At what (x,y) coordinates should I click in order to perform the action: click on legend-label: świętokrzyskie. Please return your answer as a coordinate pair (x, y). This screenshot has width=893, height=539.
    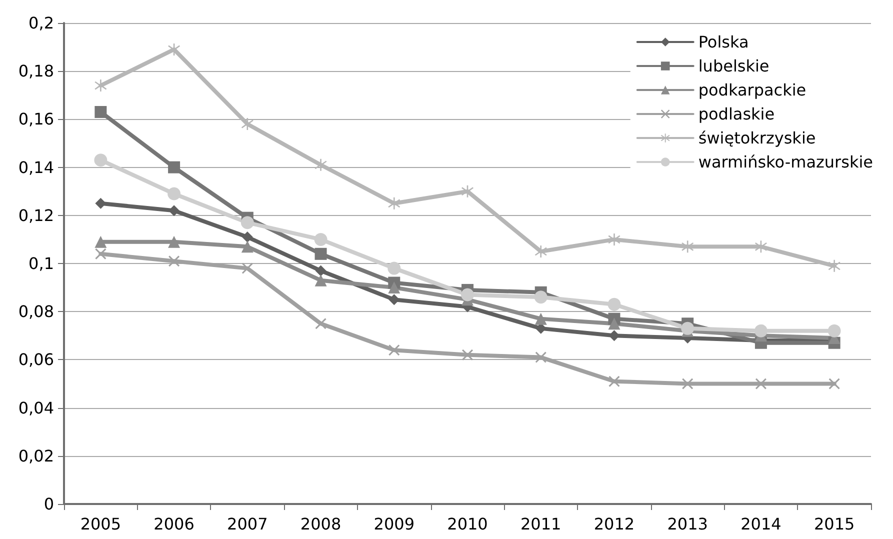
    Looking at the image, I should click on (757, 138).